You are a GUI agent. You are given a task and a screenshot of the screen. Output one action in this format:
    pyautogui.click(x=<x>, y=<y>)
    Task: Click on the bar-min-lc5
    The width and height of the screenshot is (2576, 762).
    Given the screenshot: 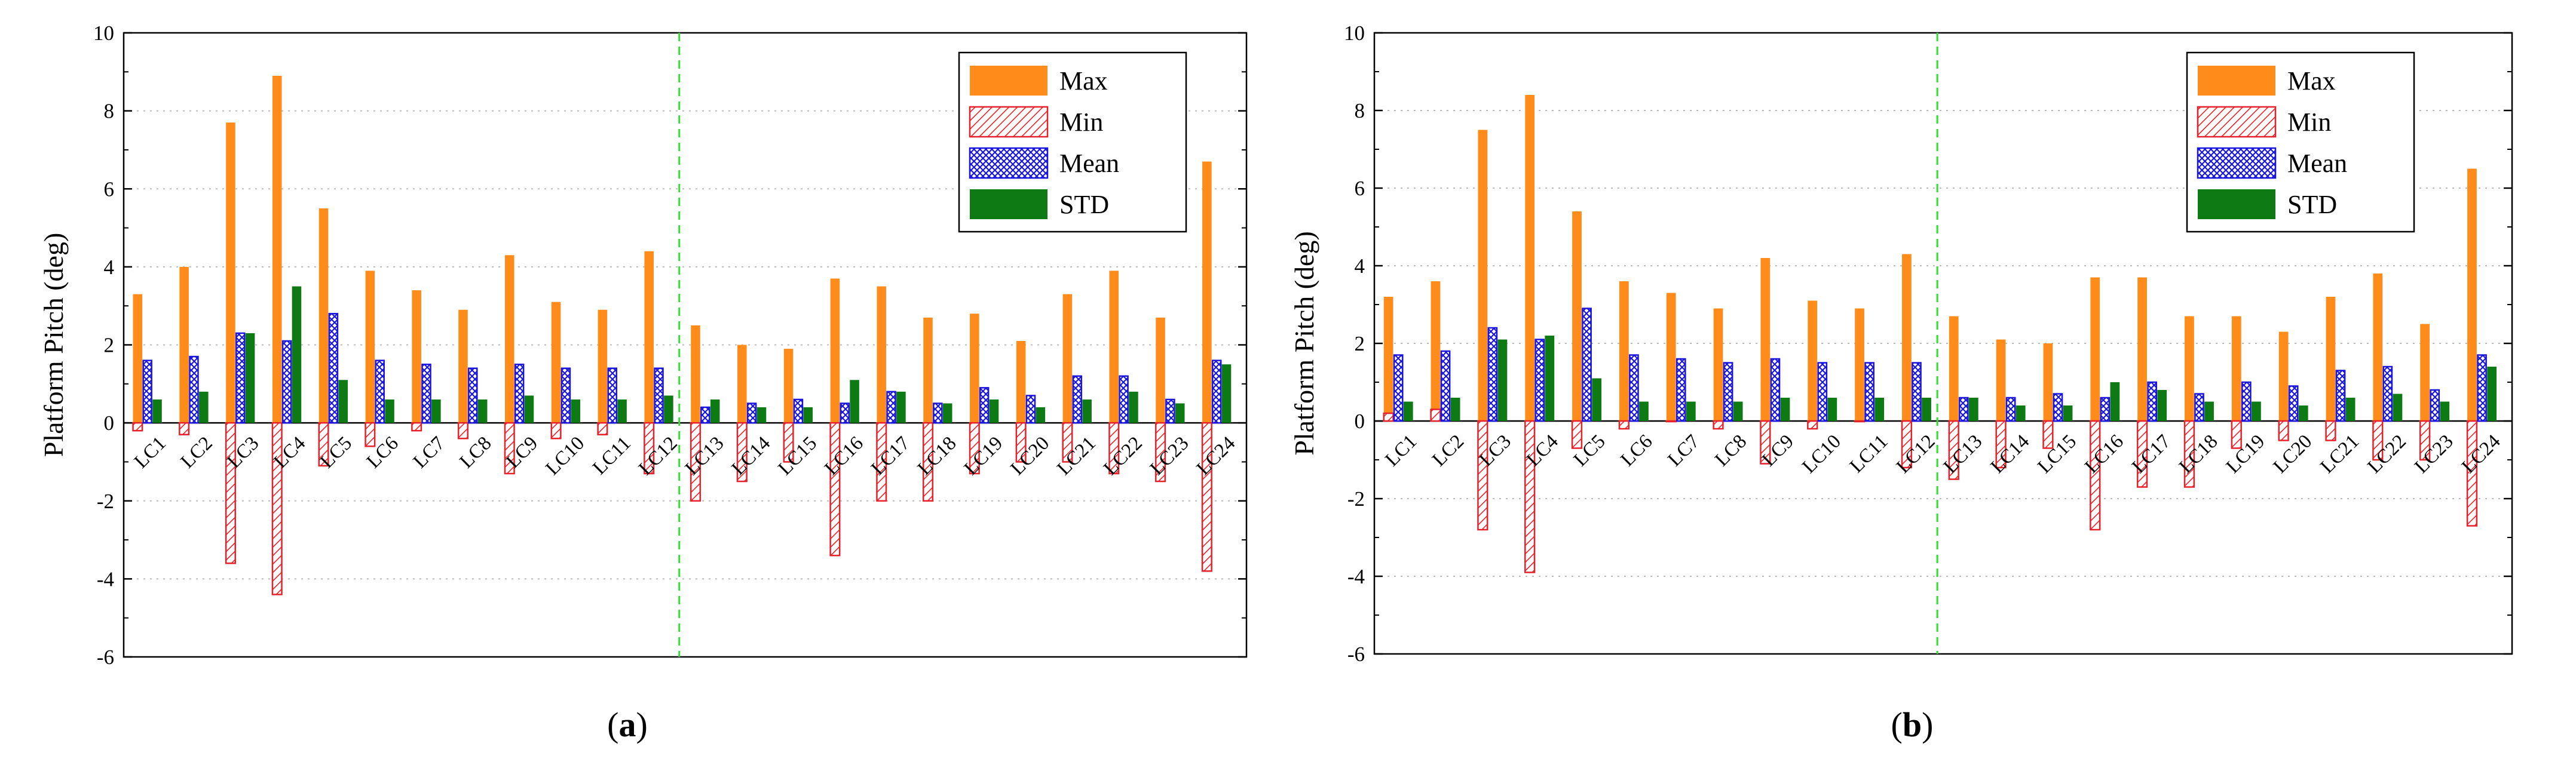 What is the action you would take?
    pyautogui.click(x=1577, y=434)
    